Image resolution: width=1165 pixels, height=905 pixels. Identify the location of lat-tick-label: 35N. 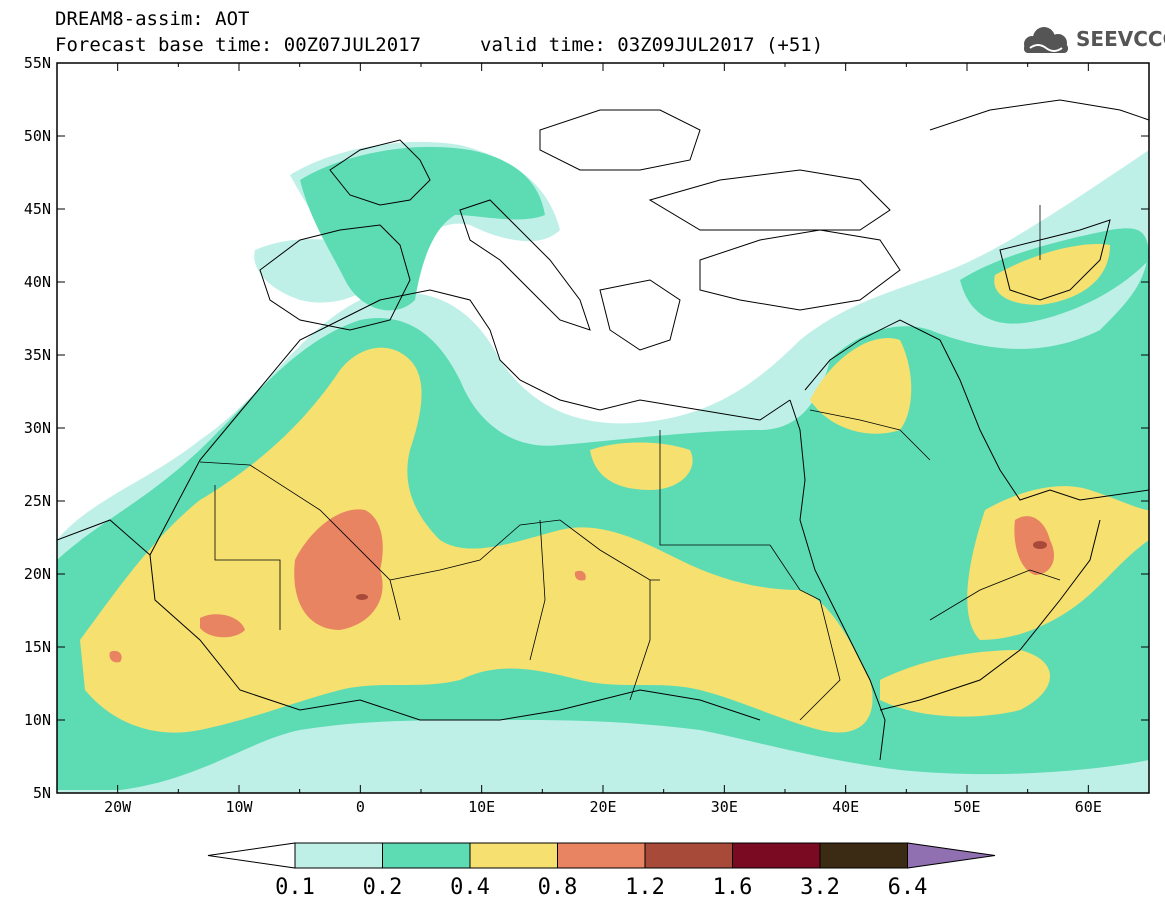
(37, 355).